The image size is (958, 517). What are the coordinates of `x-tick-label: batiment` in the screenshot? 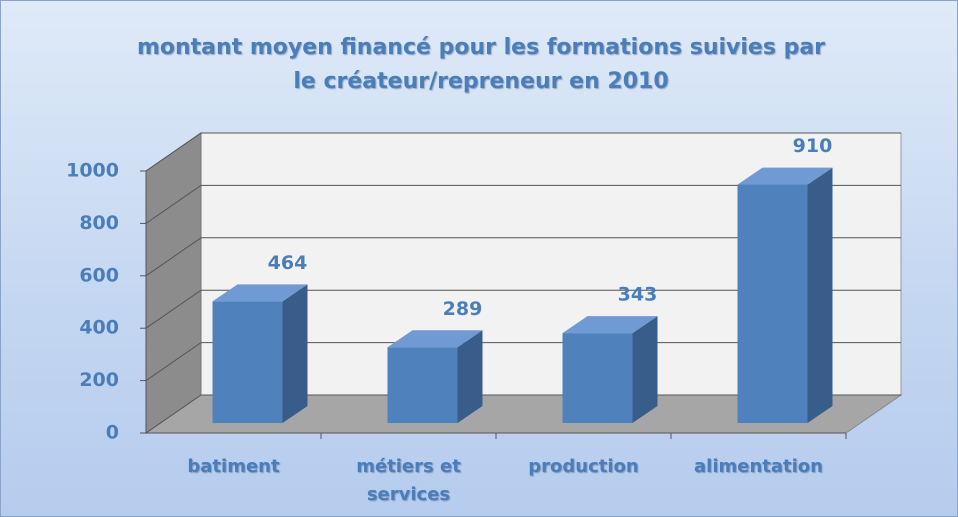 It's located at (233, 466).